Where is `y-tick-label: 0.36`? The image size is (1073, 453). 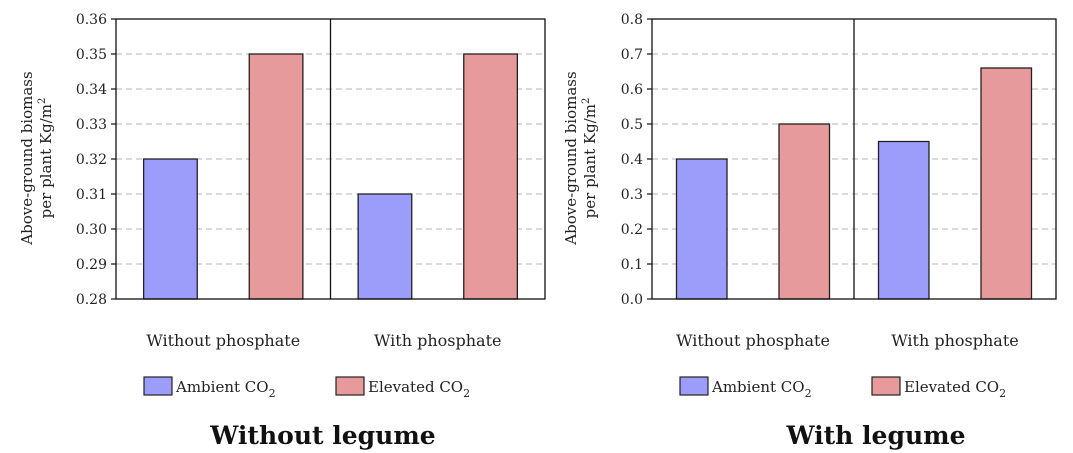
y-tick-label: 0.36 is located at coordinates (91, 20).